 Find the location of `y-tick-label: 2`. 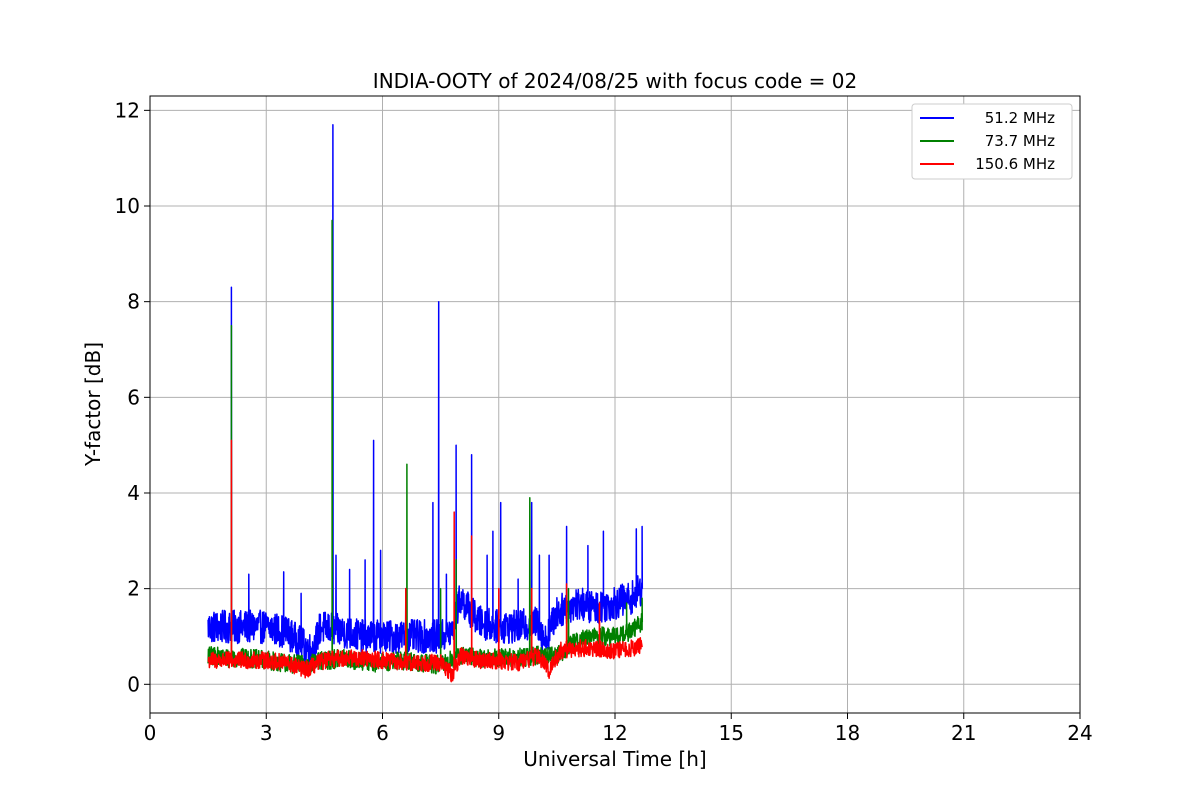

y-tick-label: 2 is located at coordinates (133, 589).